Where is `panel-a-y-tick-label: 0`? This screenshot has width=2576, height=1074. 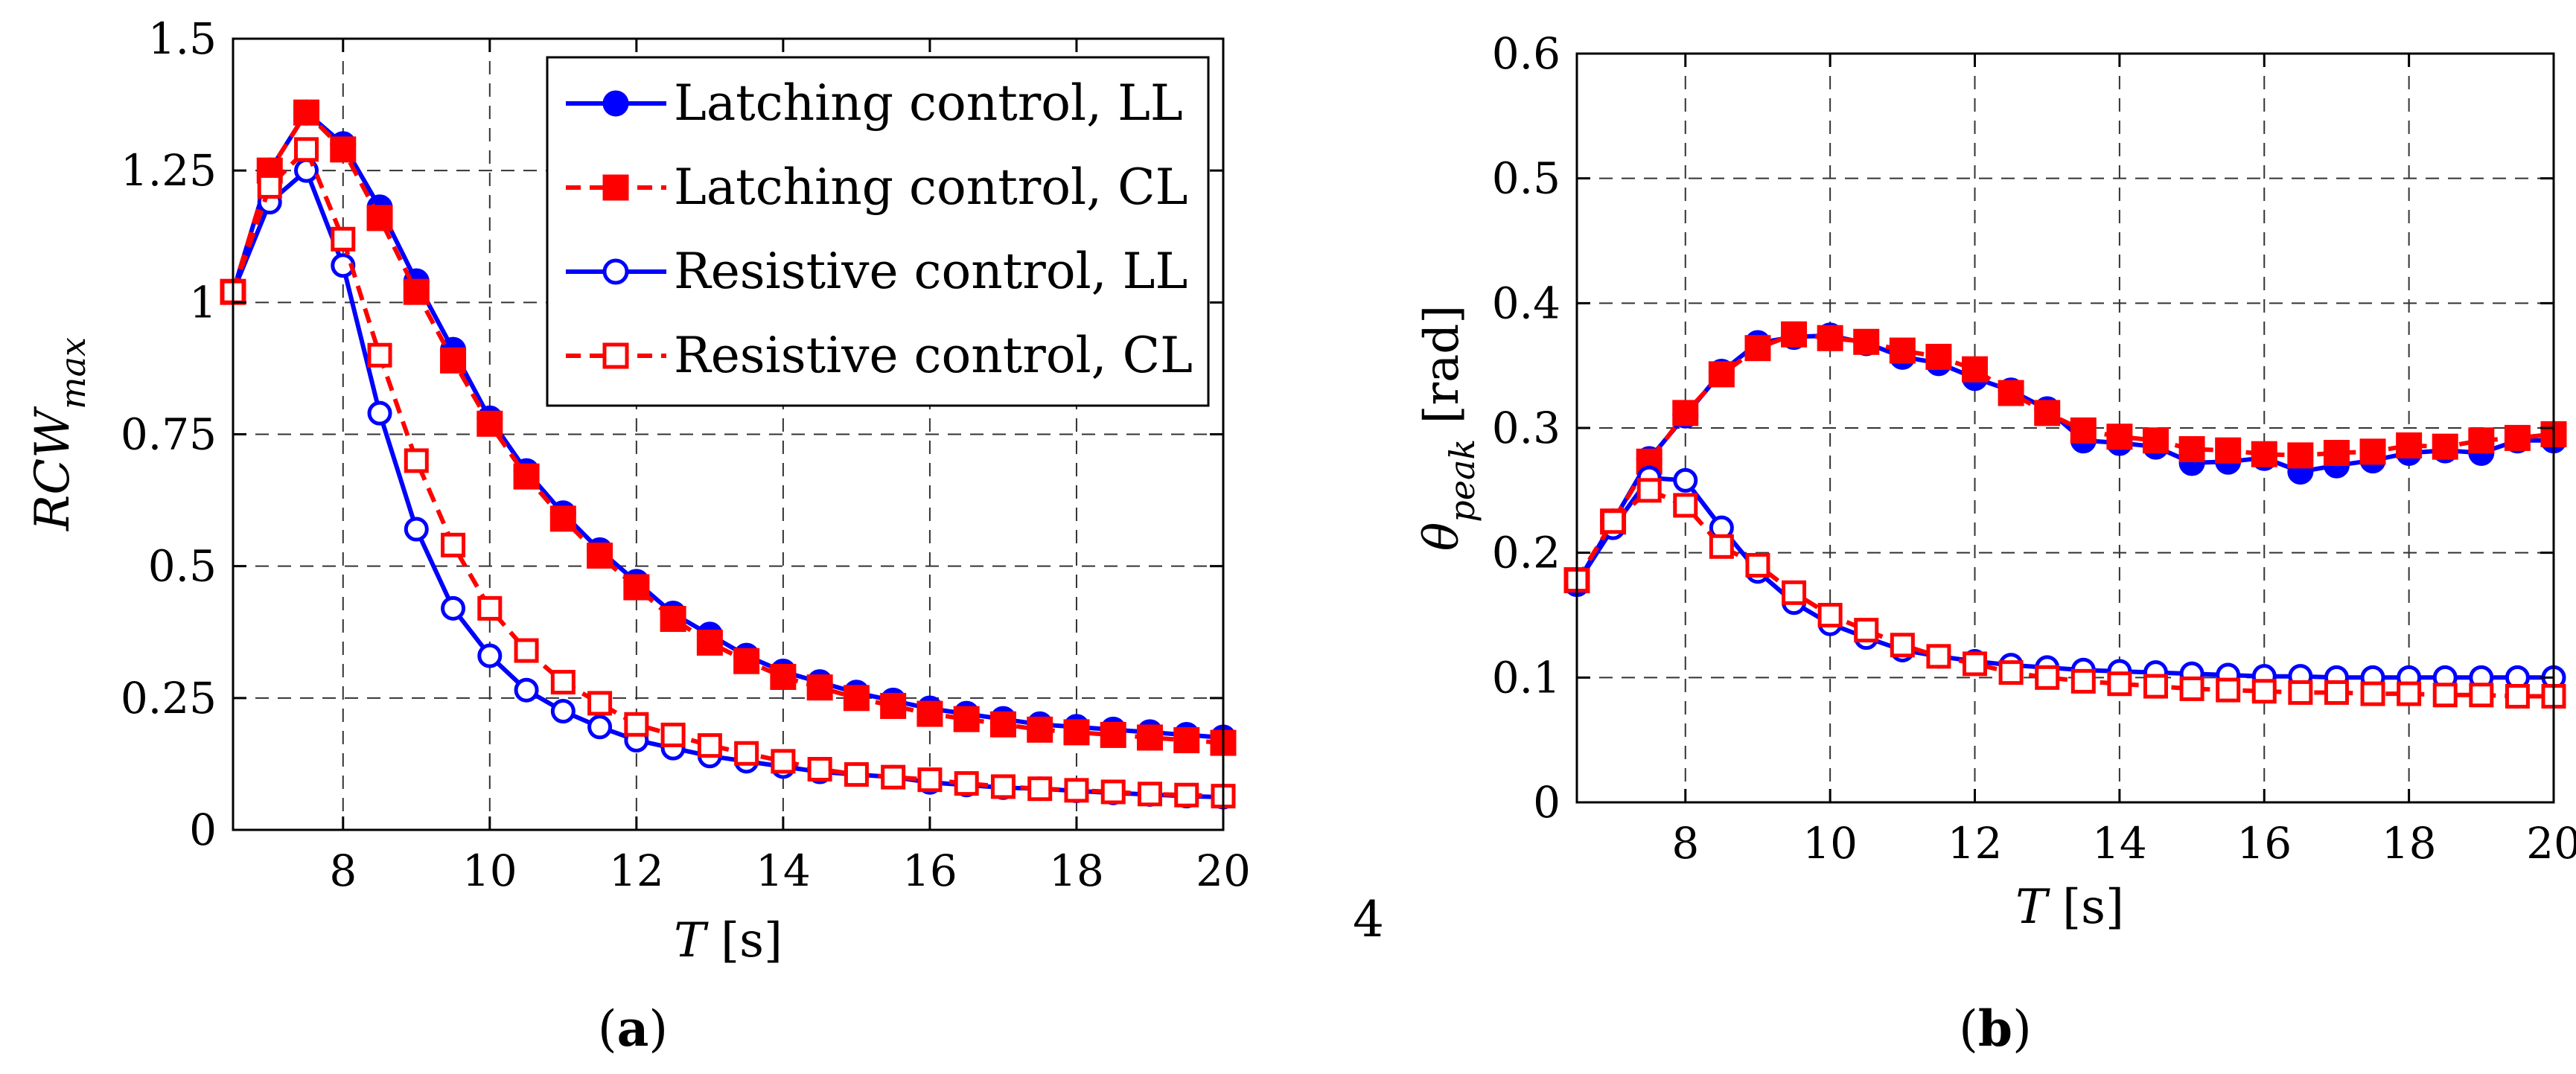
panel-a-y-tick-label: 0 is located at coordinates (203, 830).